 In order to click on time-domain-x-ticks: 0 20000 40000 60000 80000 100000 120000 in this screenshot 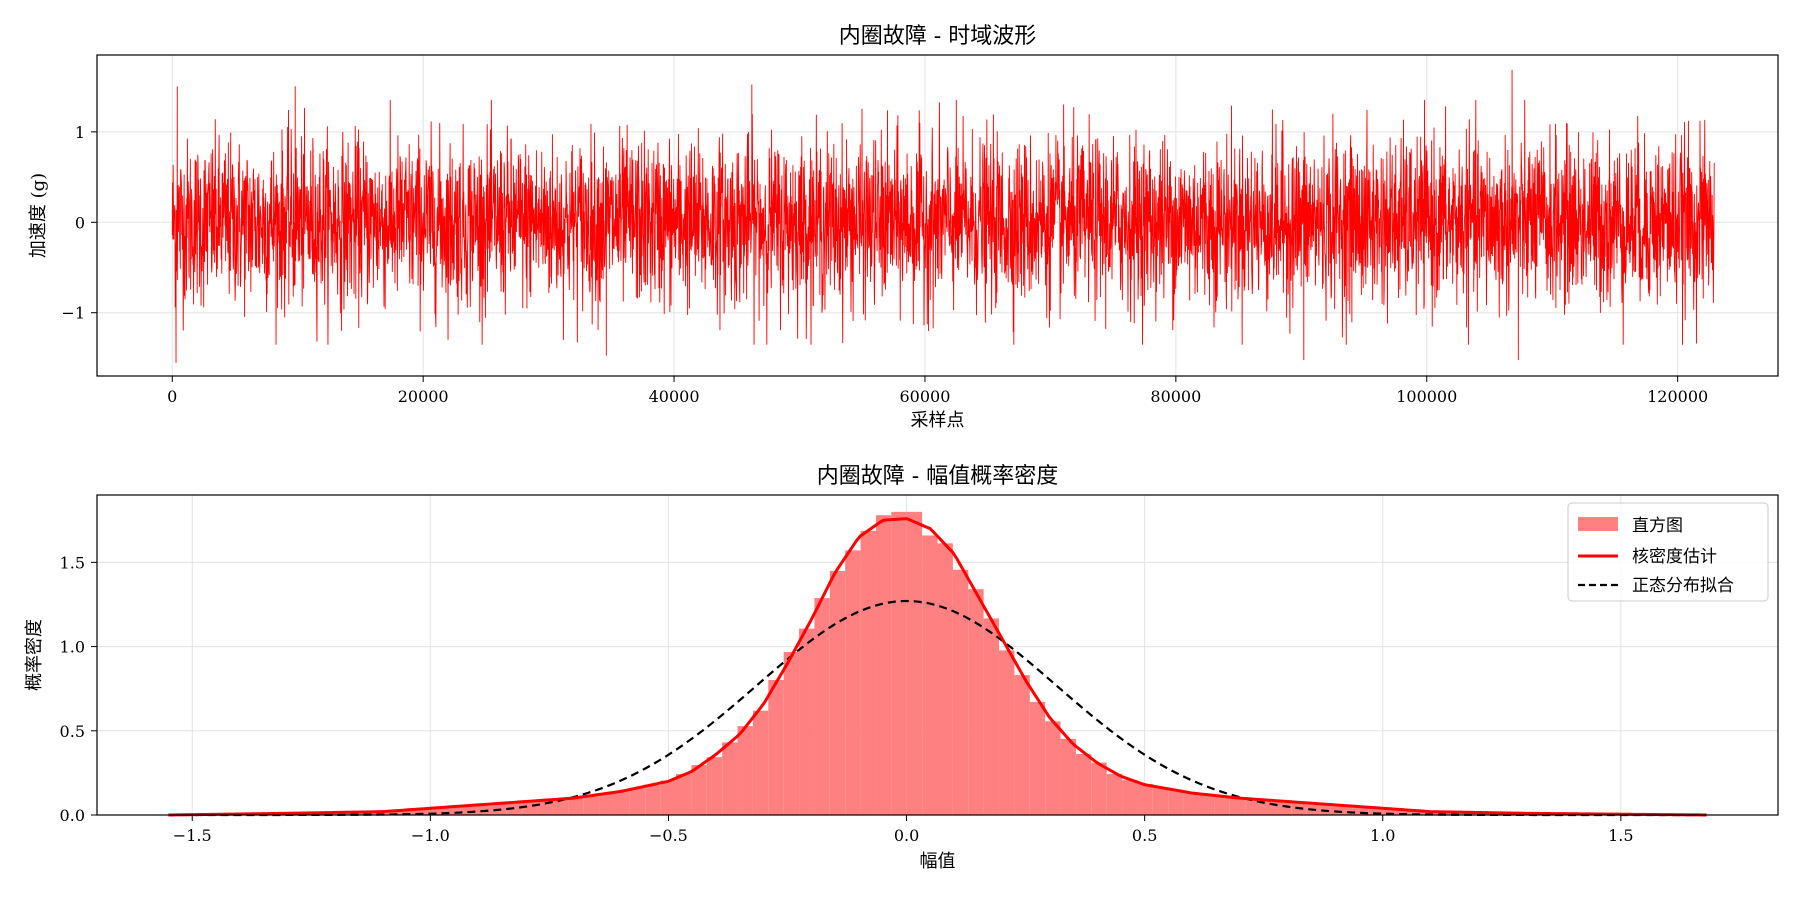, I will do `click(937, 391)`.